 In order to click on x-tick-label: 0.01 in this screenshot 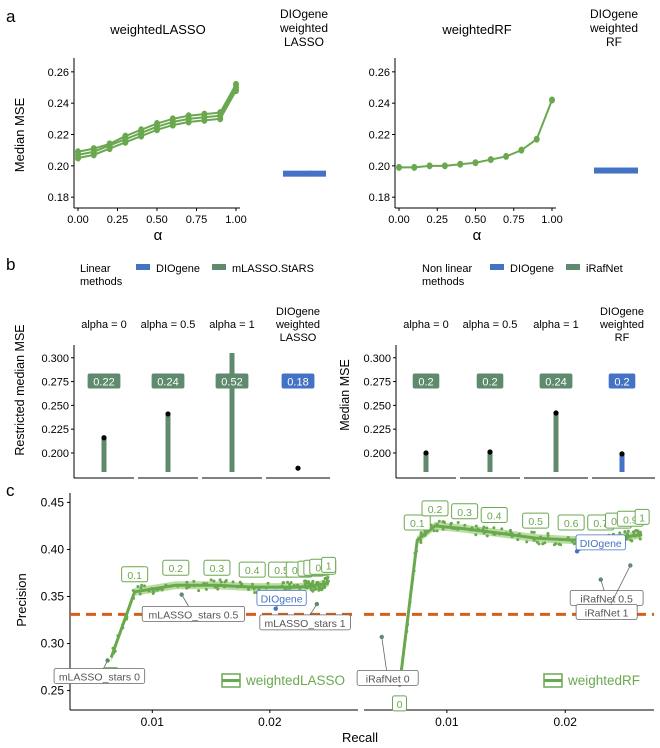, I will do `click(153, 722)`.